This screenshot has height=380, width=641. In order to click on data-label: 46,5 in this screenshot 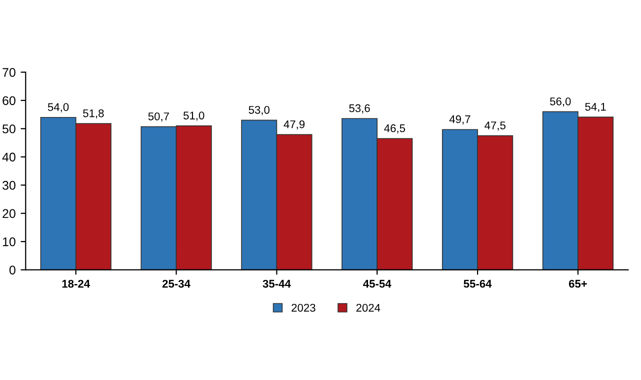, I will do `click(395, 129)`.